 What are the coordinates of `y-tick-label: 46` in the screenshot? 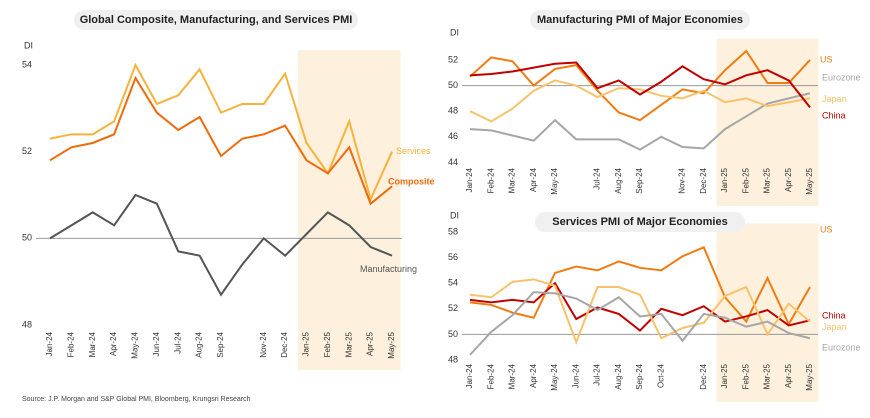 It's located at (453, 136).